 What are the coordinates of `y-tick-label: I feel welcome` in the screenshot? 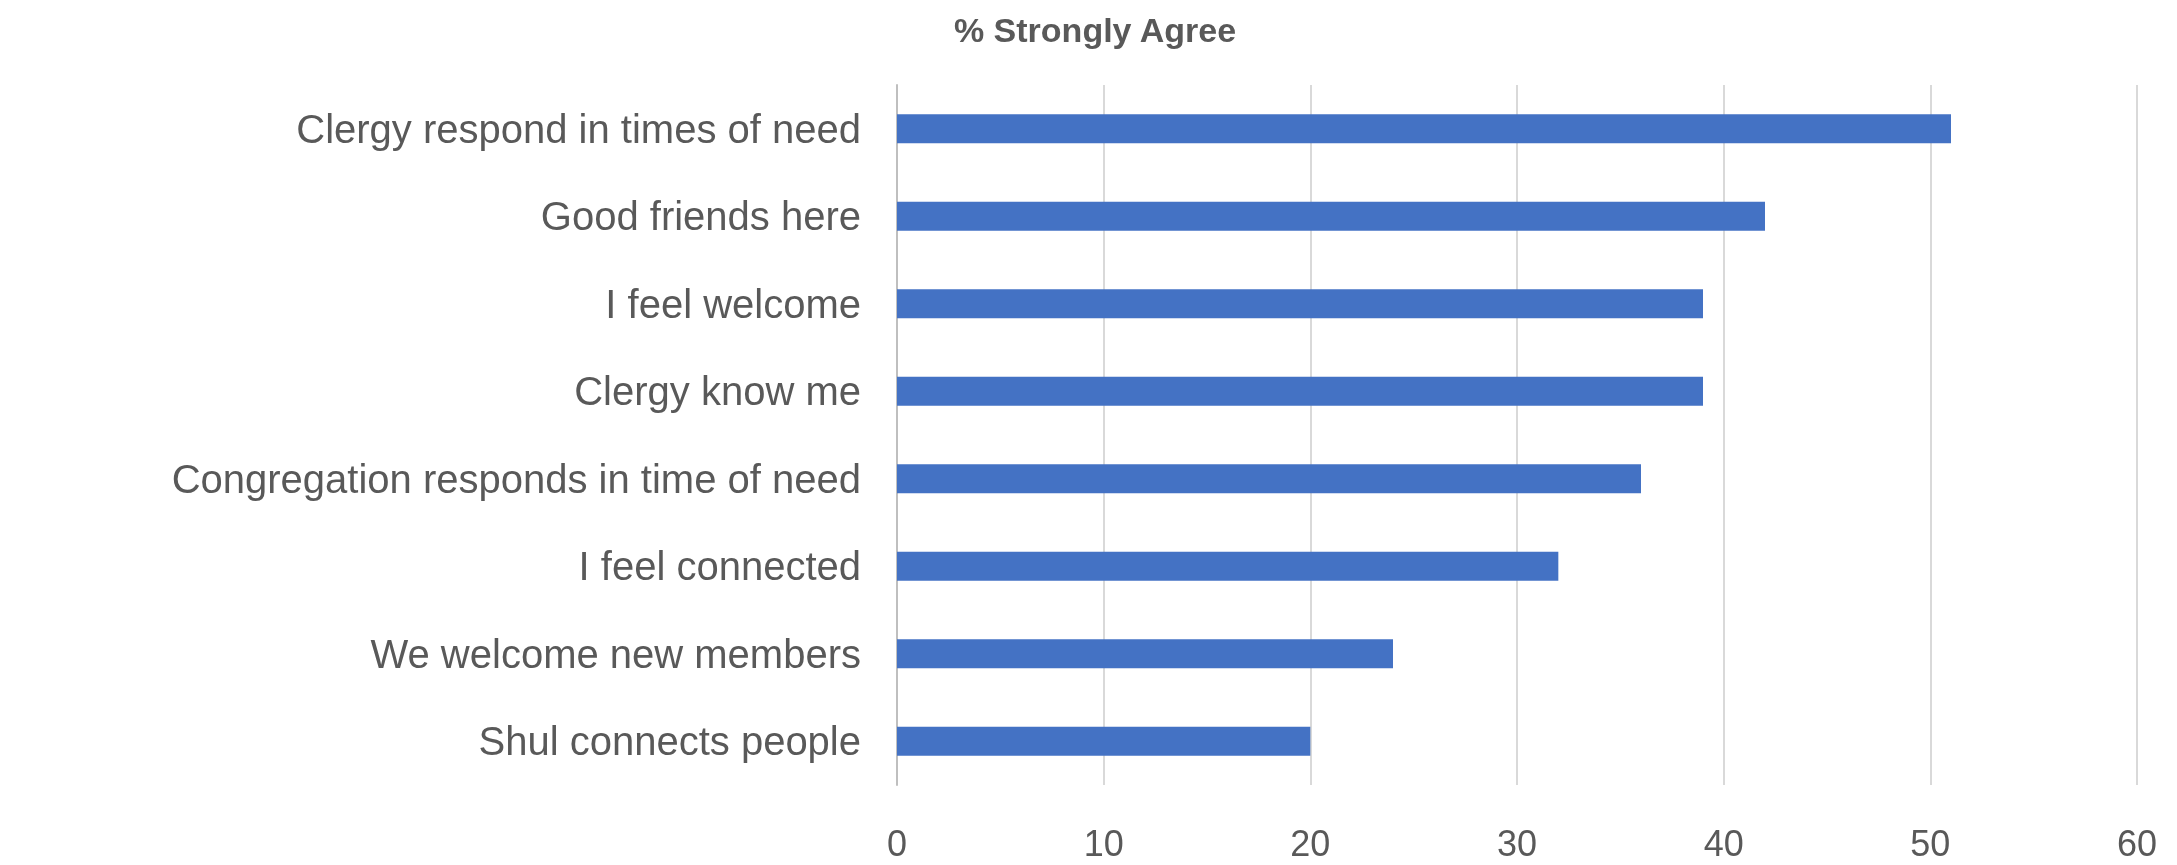 It's located at (733, 303).